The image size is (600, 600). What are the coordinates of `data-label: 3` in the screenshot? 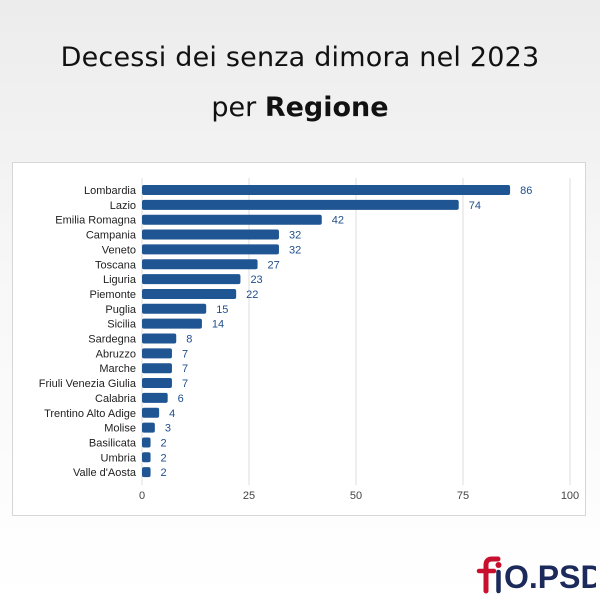 It's located at (168, 429).